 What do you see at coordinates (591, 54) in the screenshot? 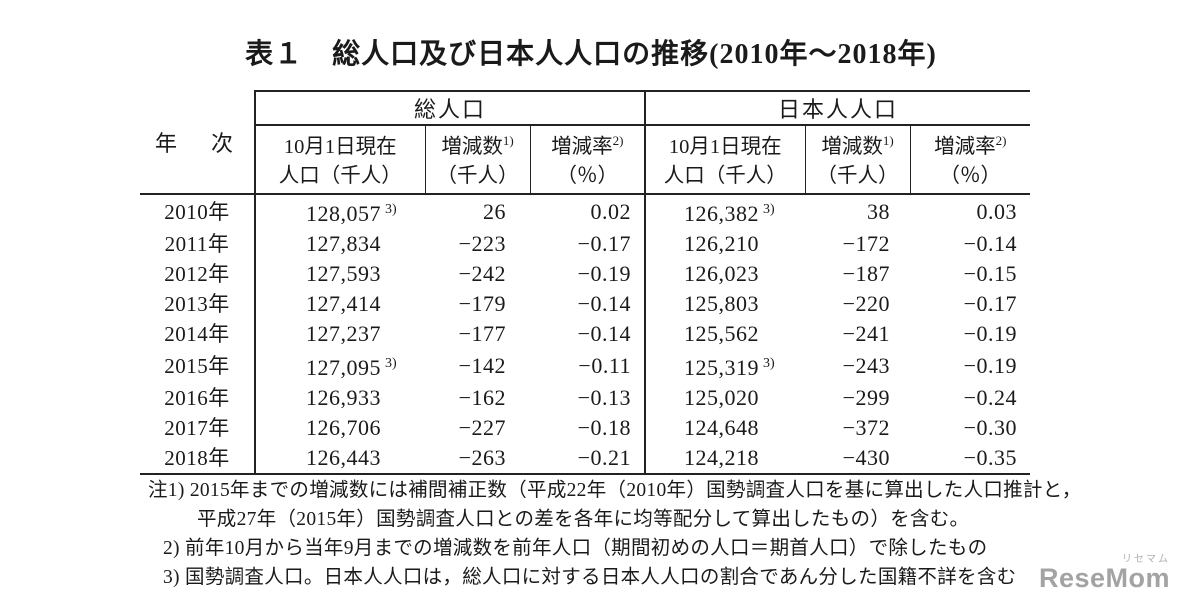
I see `page-title: 表１ 総人口及び日本人人口の推移(2010年～2018年)` at bounding box center [591, 54].